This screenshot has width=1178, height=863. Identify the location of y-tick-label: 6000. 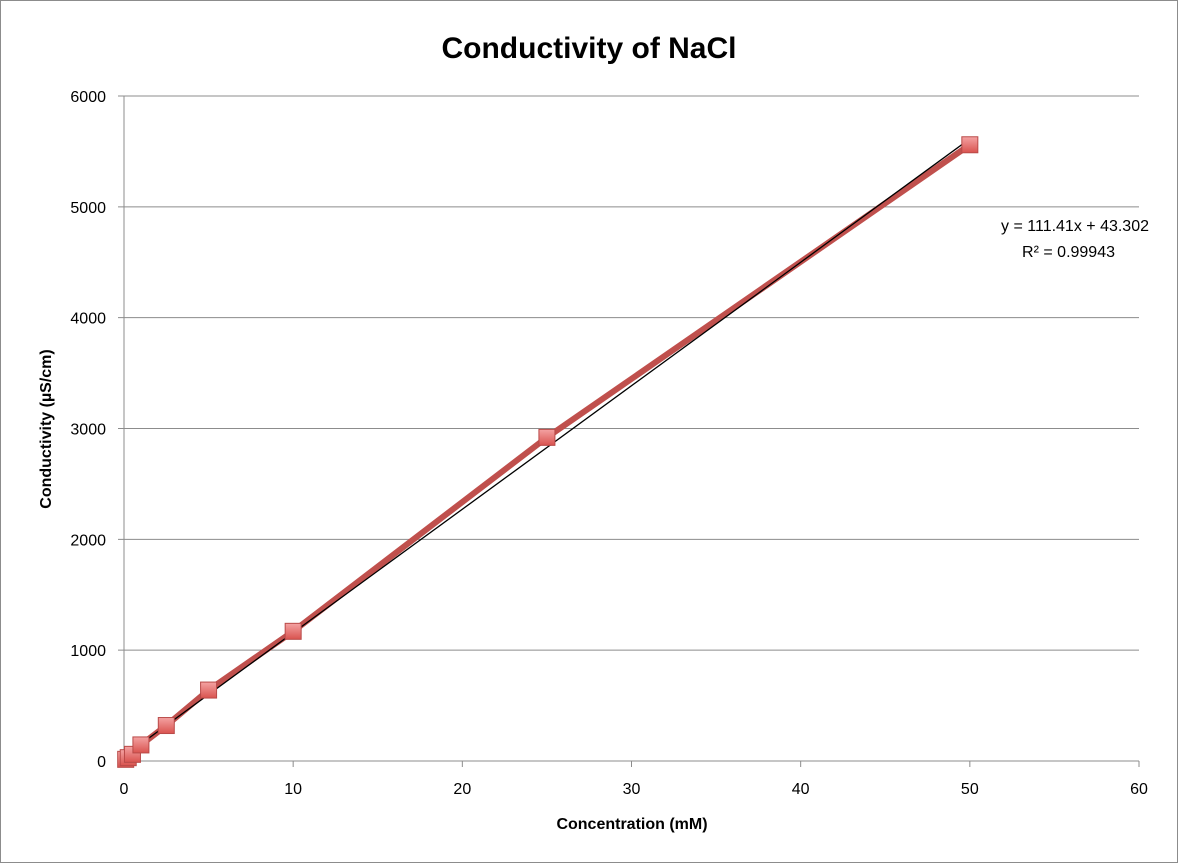
(88, 97).